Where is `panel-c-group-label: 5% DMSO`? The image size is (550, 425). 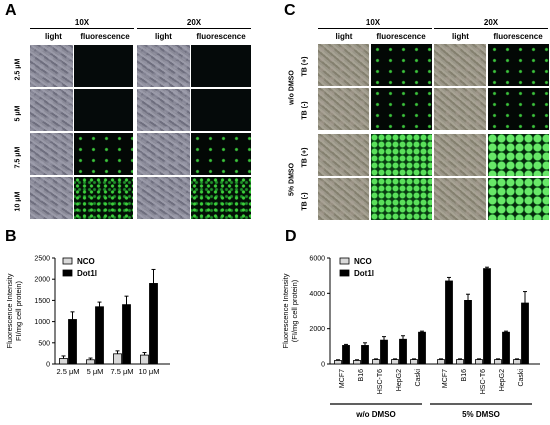 panel-c-group-label: 5% DMSO is located at coordinates (292, 179).